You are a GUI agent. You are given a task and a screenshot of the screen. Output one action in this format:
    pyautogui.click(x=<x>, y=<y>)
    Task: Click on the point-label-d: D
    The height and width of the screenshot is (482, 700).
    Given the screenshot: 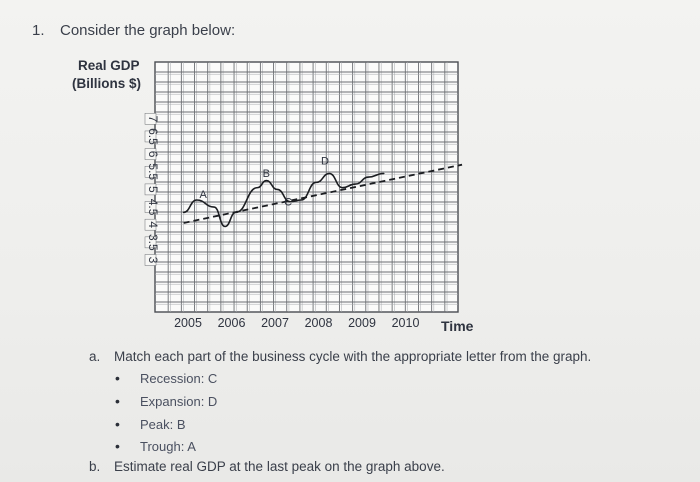 What is the action you would take?
    pyautogui.click(x=325, y=162)
    